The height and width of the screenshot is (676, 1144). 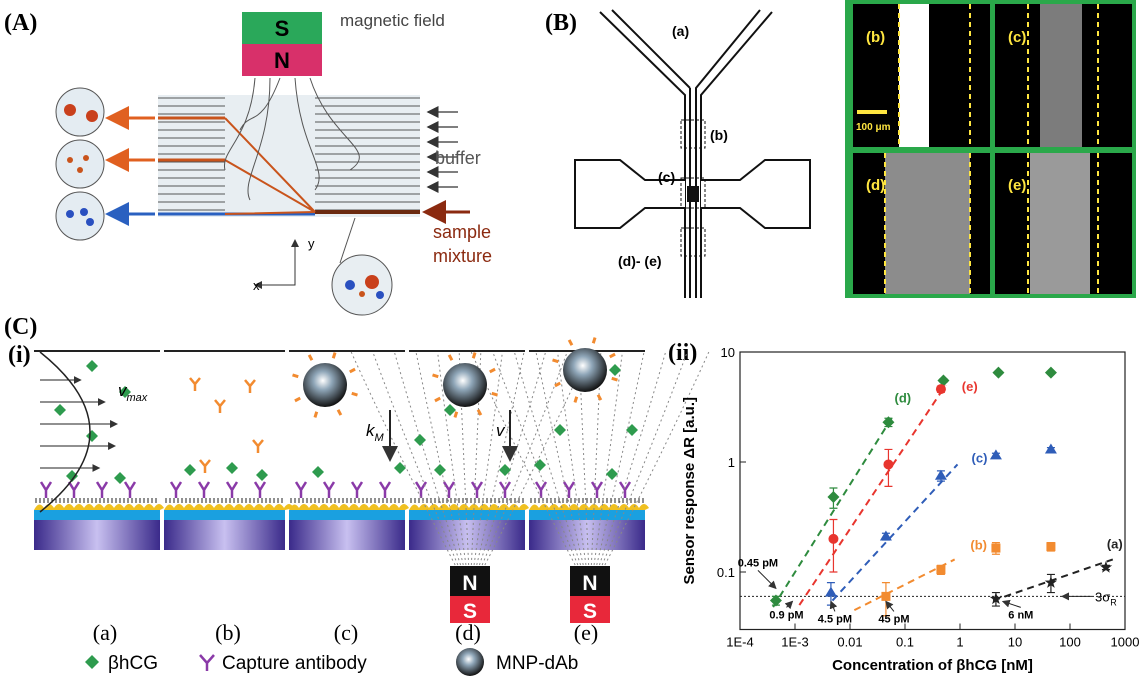 What do you see at coordinates (959, 642) in the screenshot?
I see `x-tick-label: 1` at bounding box center [959, 642].